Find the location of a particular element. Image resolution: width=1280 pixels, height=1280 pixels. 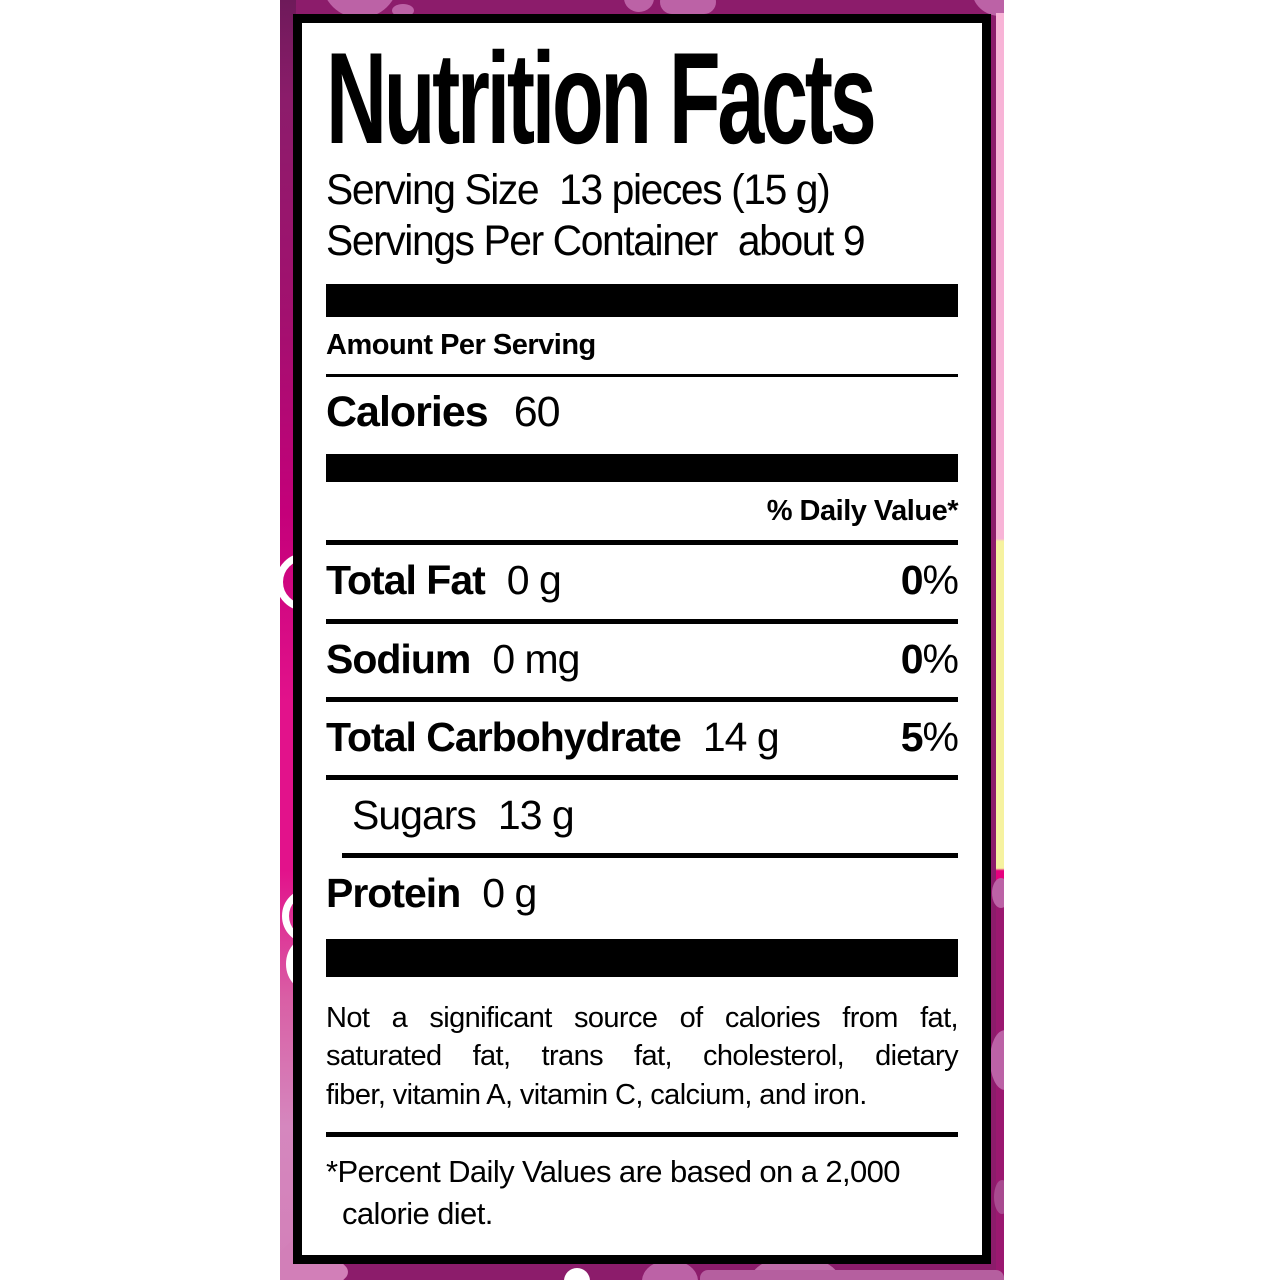

serving-size-value: 13 pieces (15 g) is located at coordinates (695, 190).